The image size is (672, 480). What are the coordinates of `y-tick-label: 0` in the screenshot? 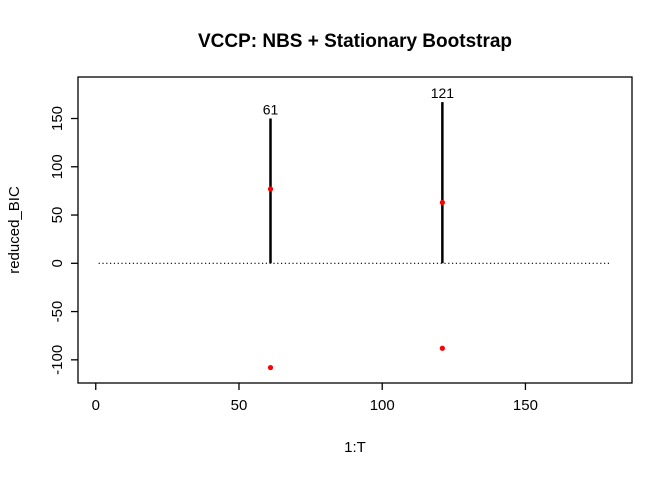 It's located at (57, 263).